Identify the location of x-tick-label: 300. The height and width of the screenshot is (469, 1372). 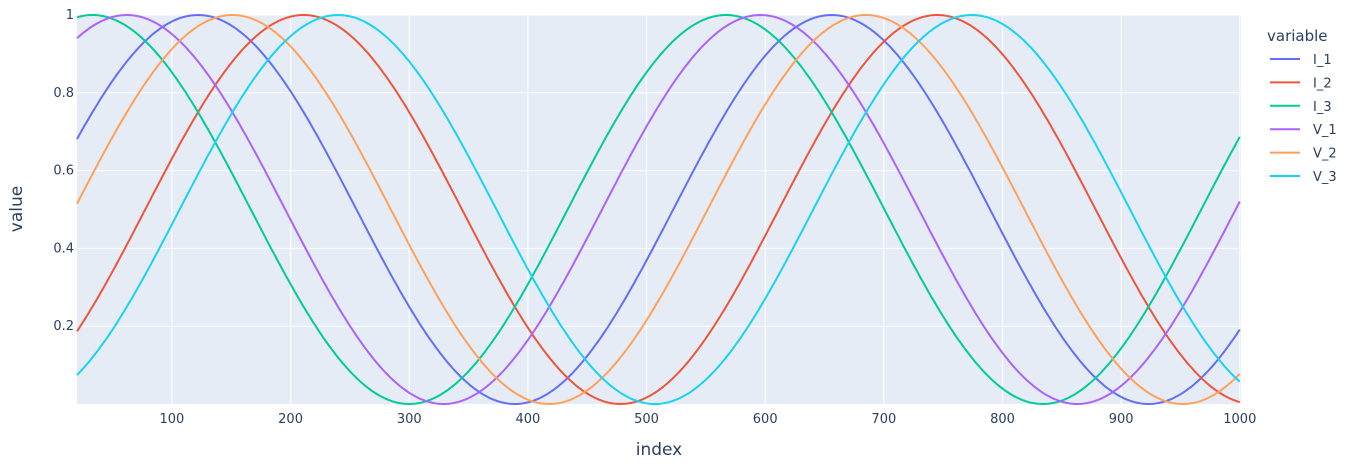
(409, 419).